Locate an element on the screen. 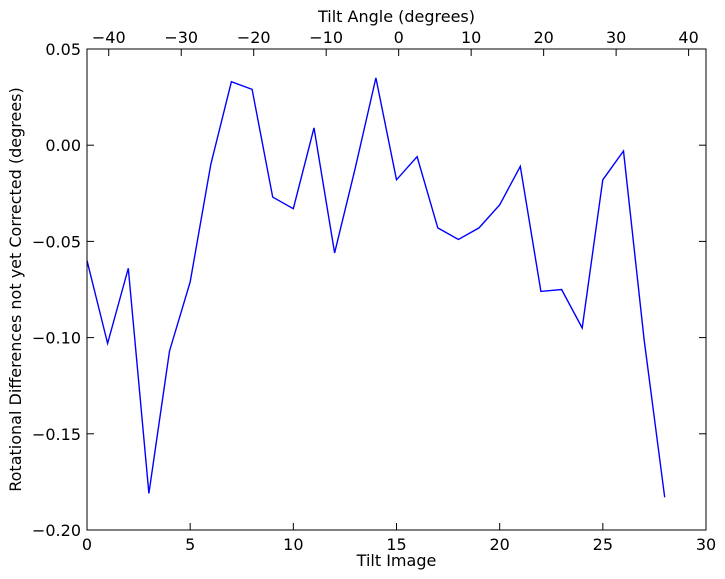 The image size is (725, 579). x-tick-label: 10 is located at coordinates (293, 544).